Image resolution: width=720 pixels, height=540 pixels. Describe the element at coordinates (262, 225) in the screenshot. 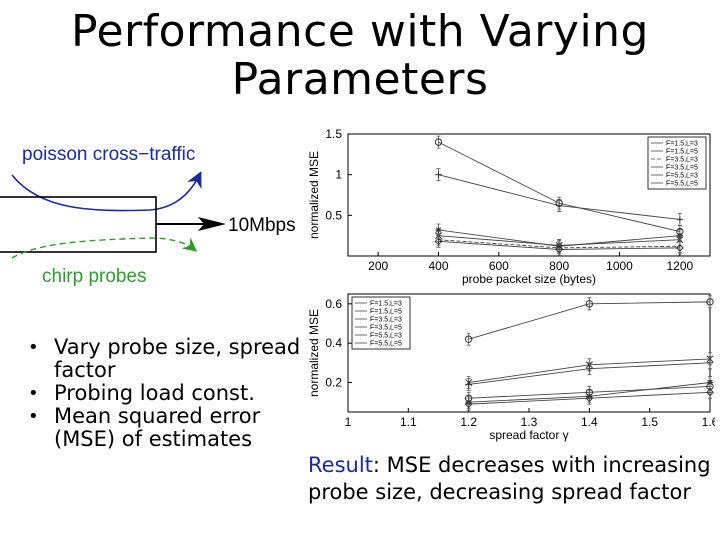

I see `link-speed-label: 10Mbps` at that location.